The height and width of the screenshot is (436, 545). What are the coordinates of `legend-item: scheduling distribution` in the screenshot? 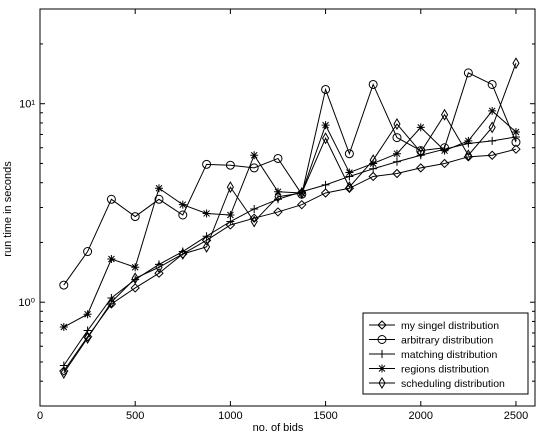 It's located at (437, 383).